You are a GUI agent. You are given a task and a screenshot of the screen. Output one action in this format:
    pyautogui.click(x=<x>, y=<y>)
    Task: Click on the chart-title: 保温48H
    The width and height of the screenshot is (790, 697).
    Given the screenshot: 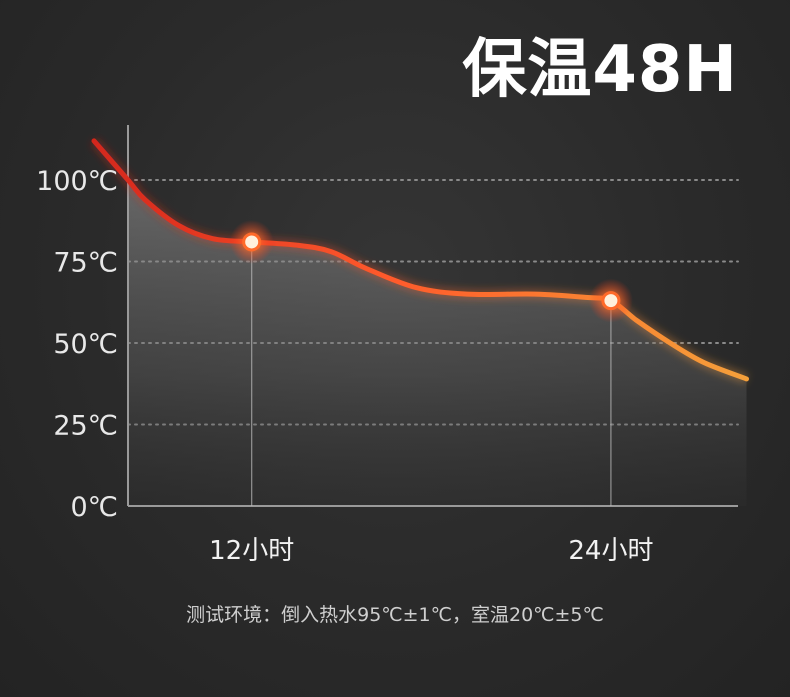 What is the action you would take?
    pyautogui.click(x=600, y=70)
    